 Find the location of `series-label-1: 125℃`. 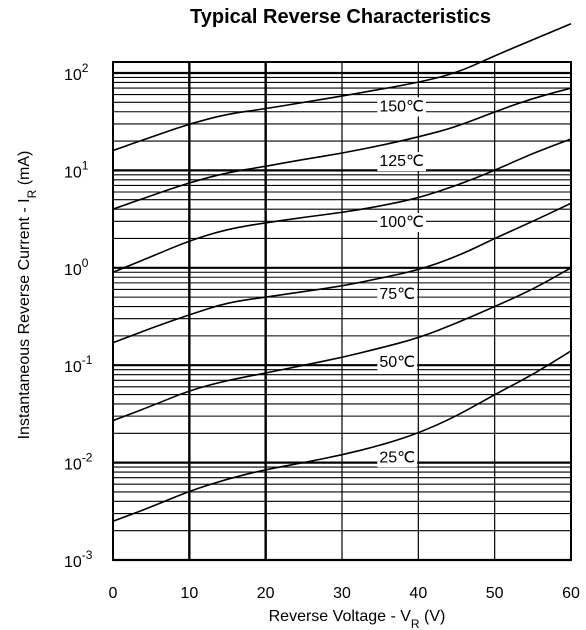

series-label-1: 125℃ is located at coordinates (402, 162).